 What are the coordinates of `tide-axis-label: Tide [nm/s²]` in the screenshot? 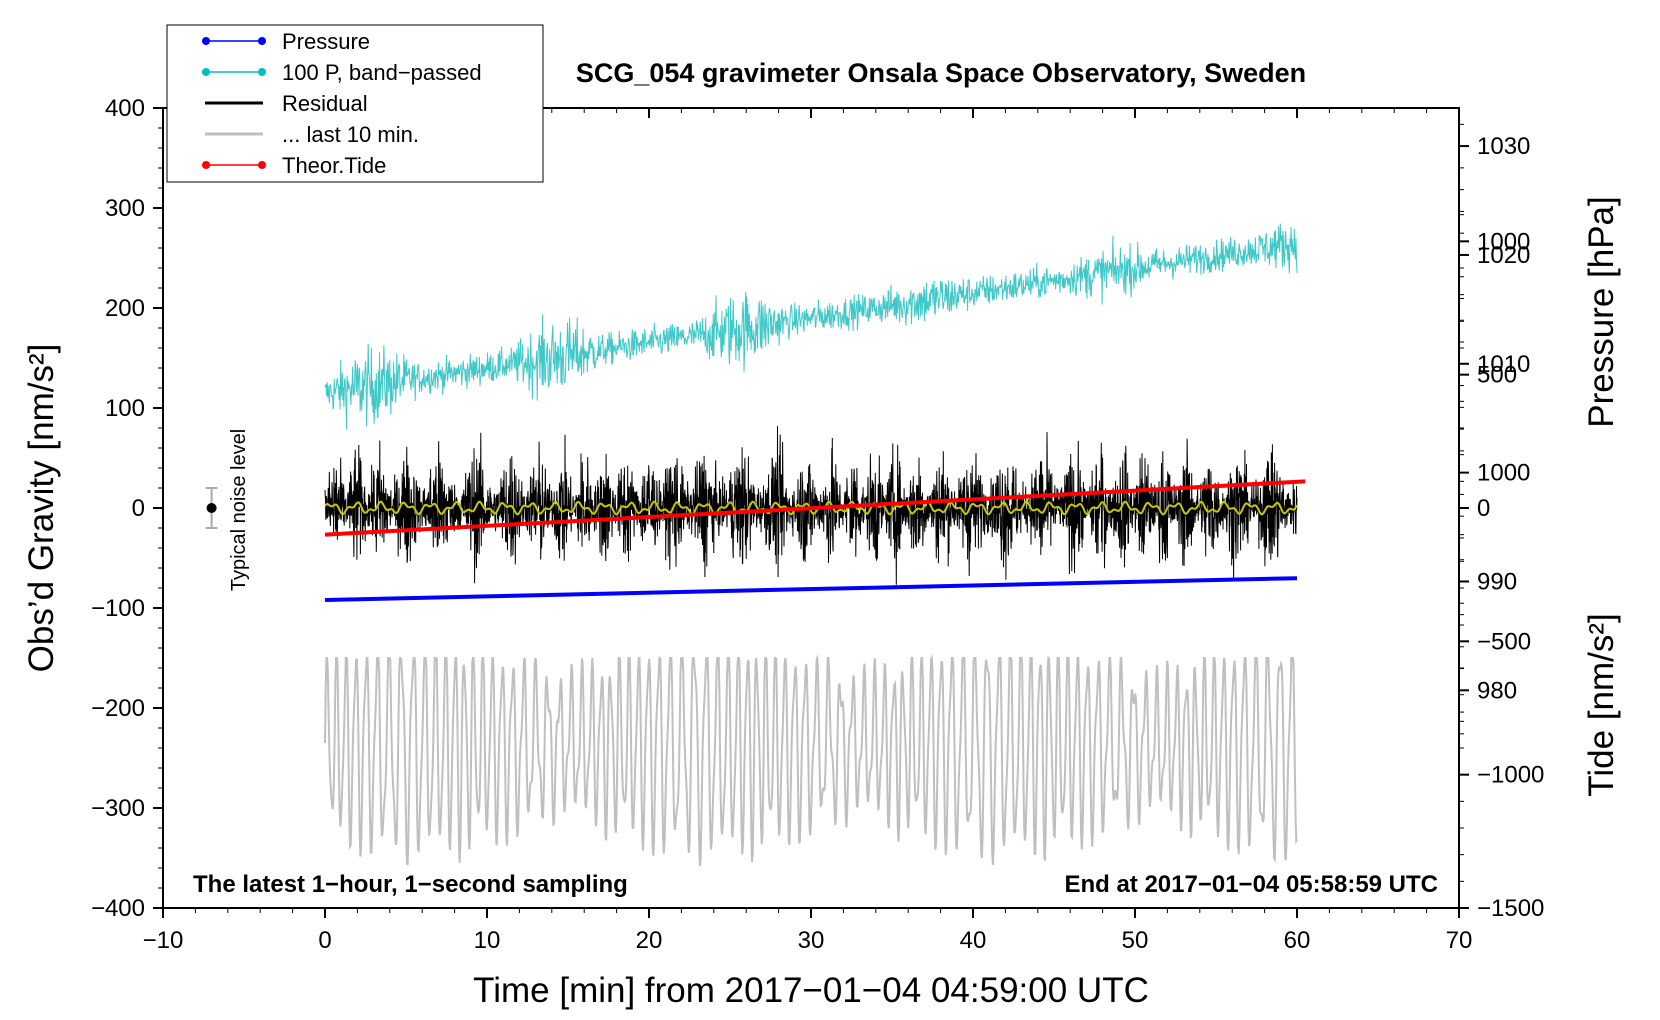 It's located at (1601, 704).